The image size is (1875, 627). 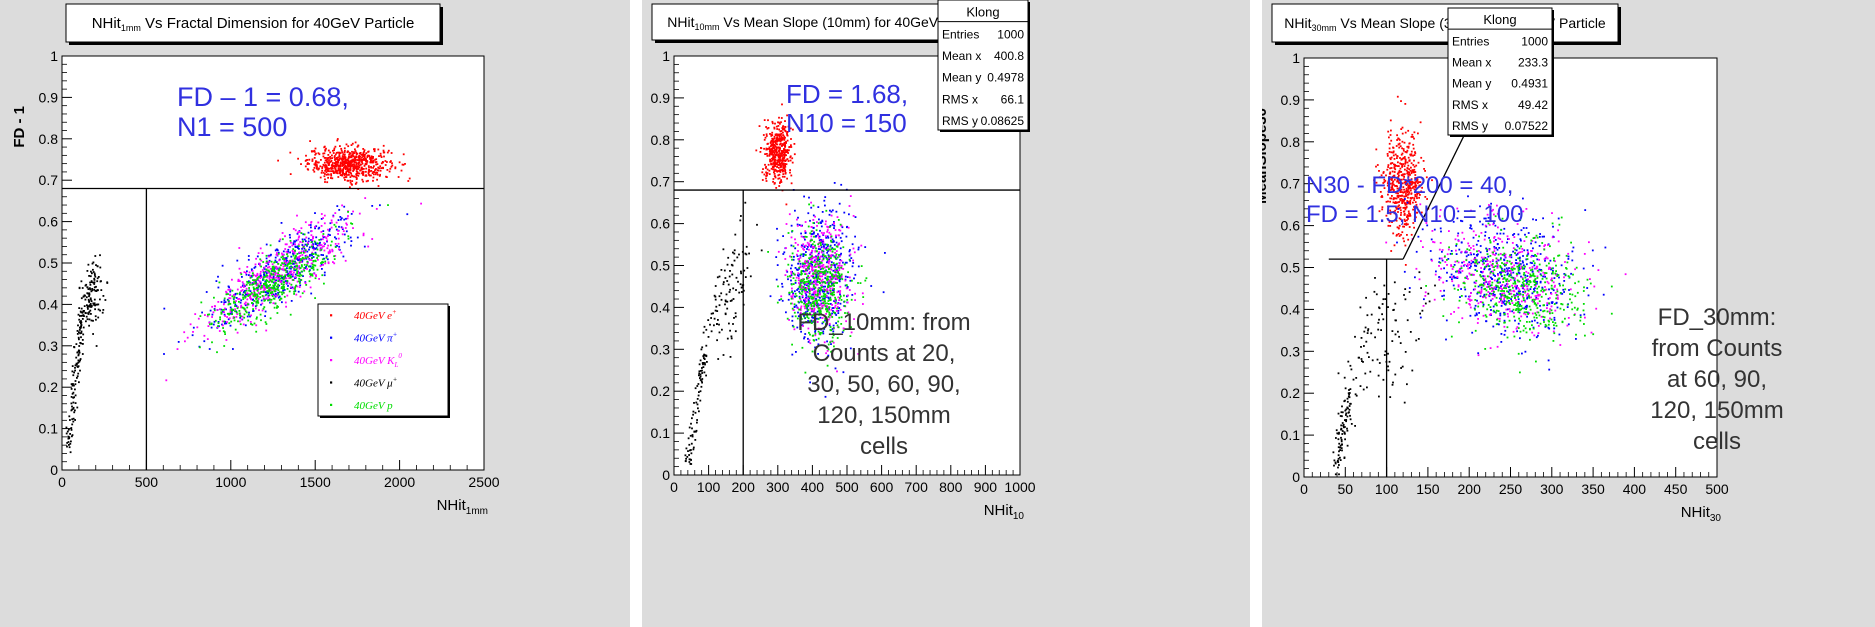 What do you see at coordinates (1009, 56) in the screenshot?
I see `stats-value: 400.8` at bounding box center [1009, 56].